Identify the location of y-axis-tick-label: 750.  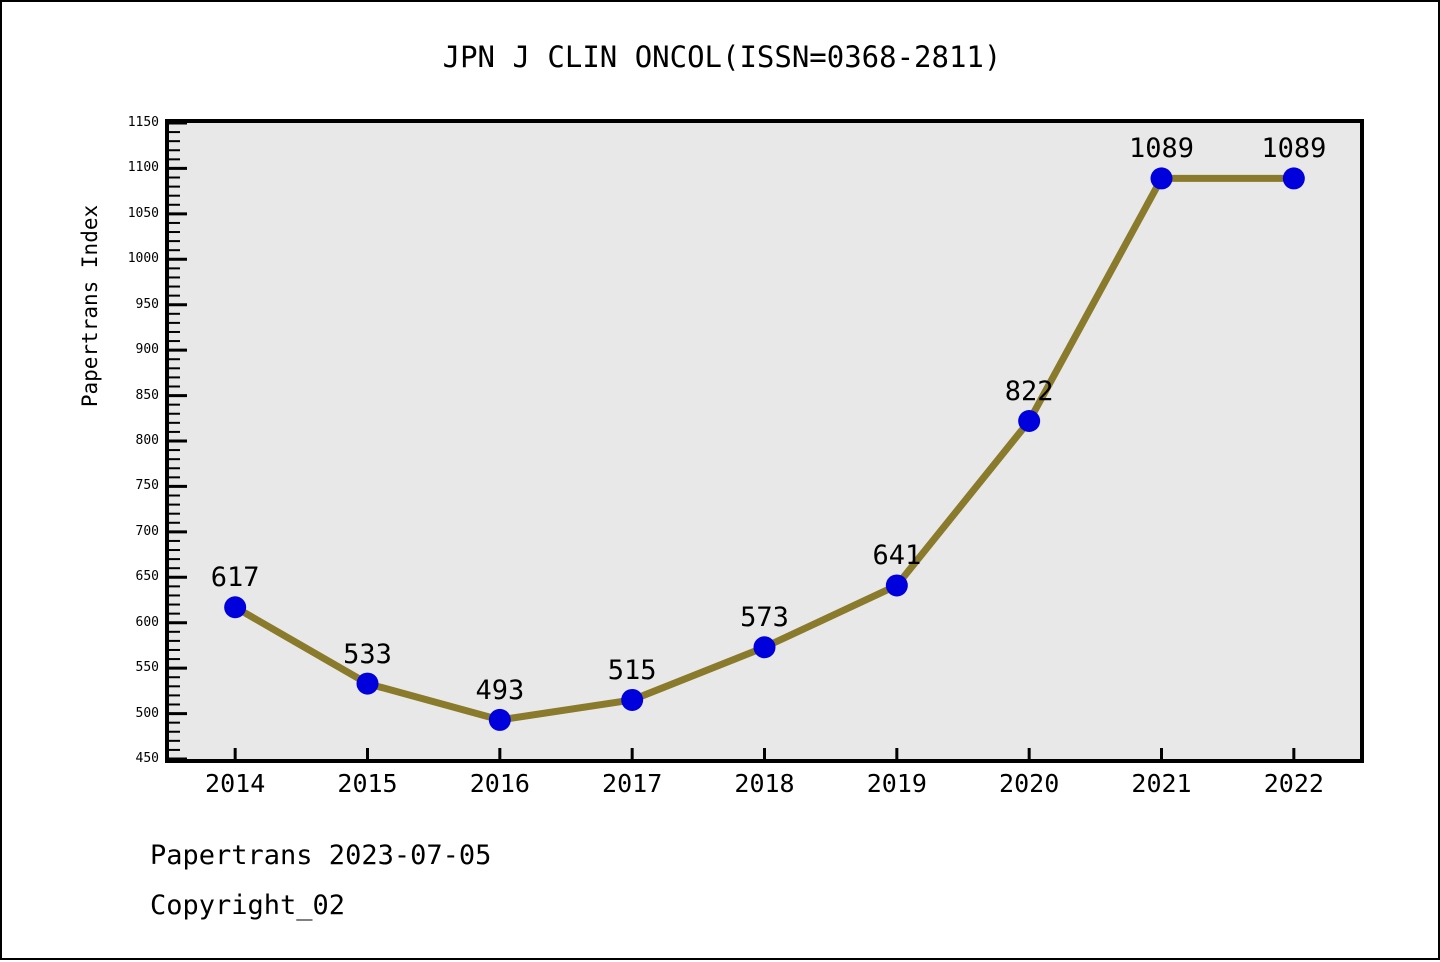
(147, 486).